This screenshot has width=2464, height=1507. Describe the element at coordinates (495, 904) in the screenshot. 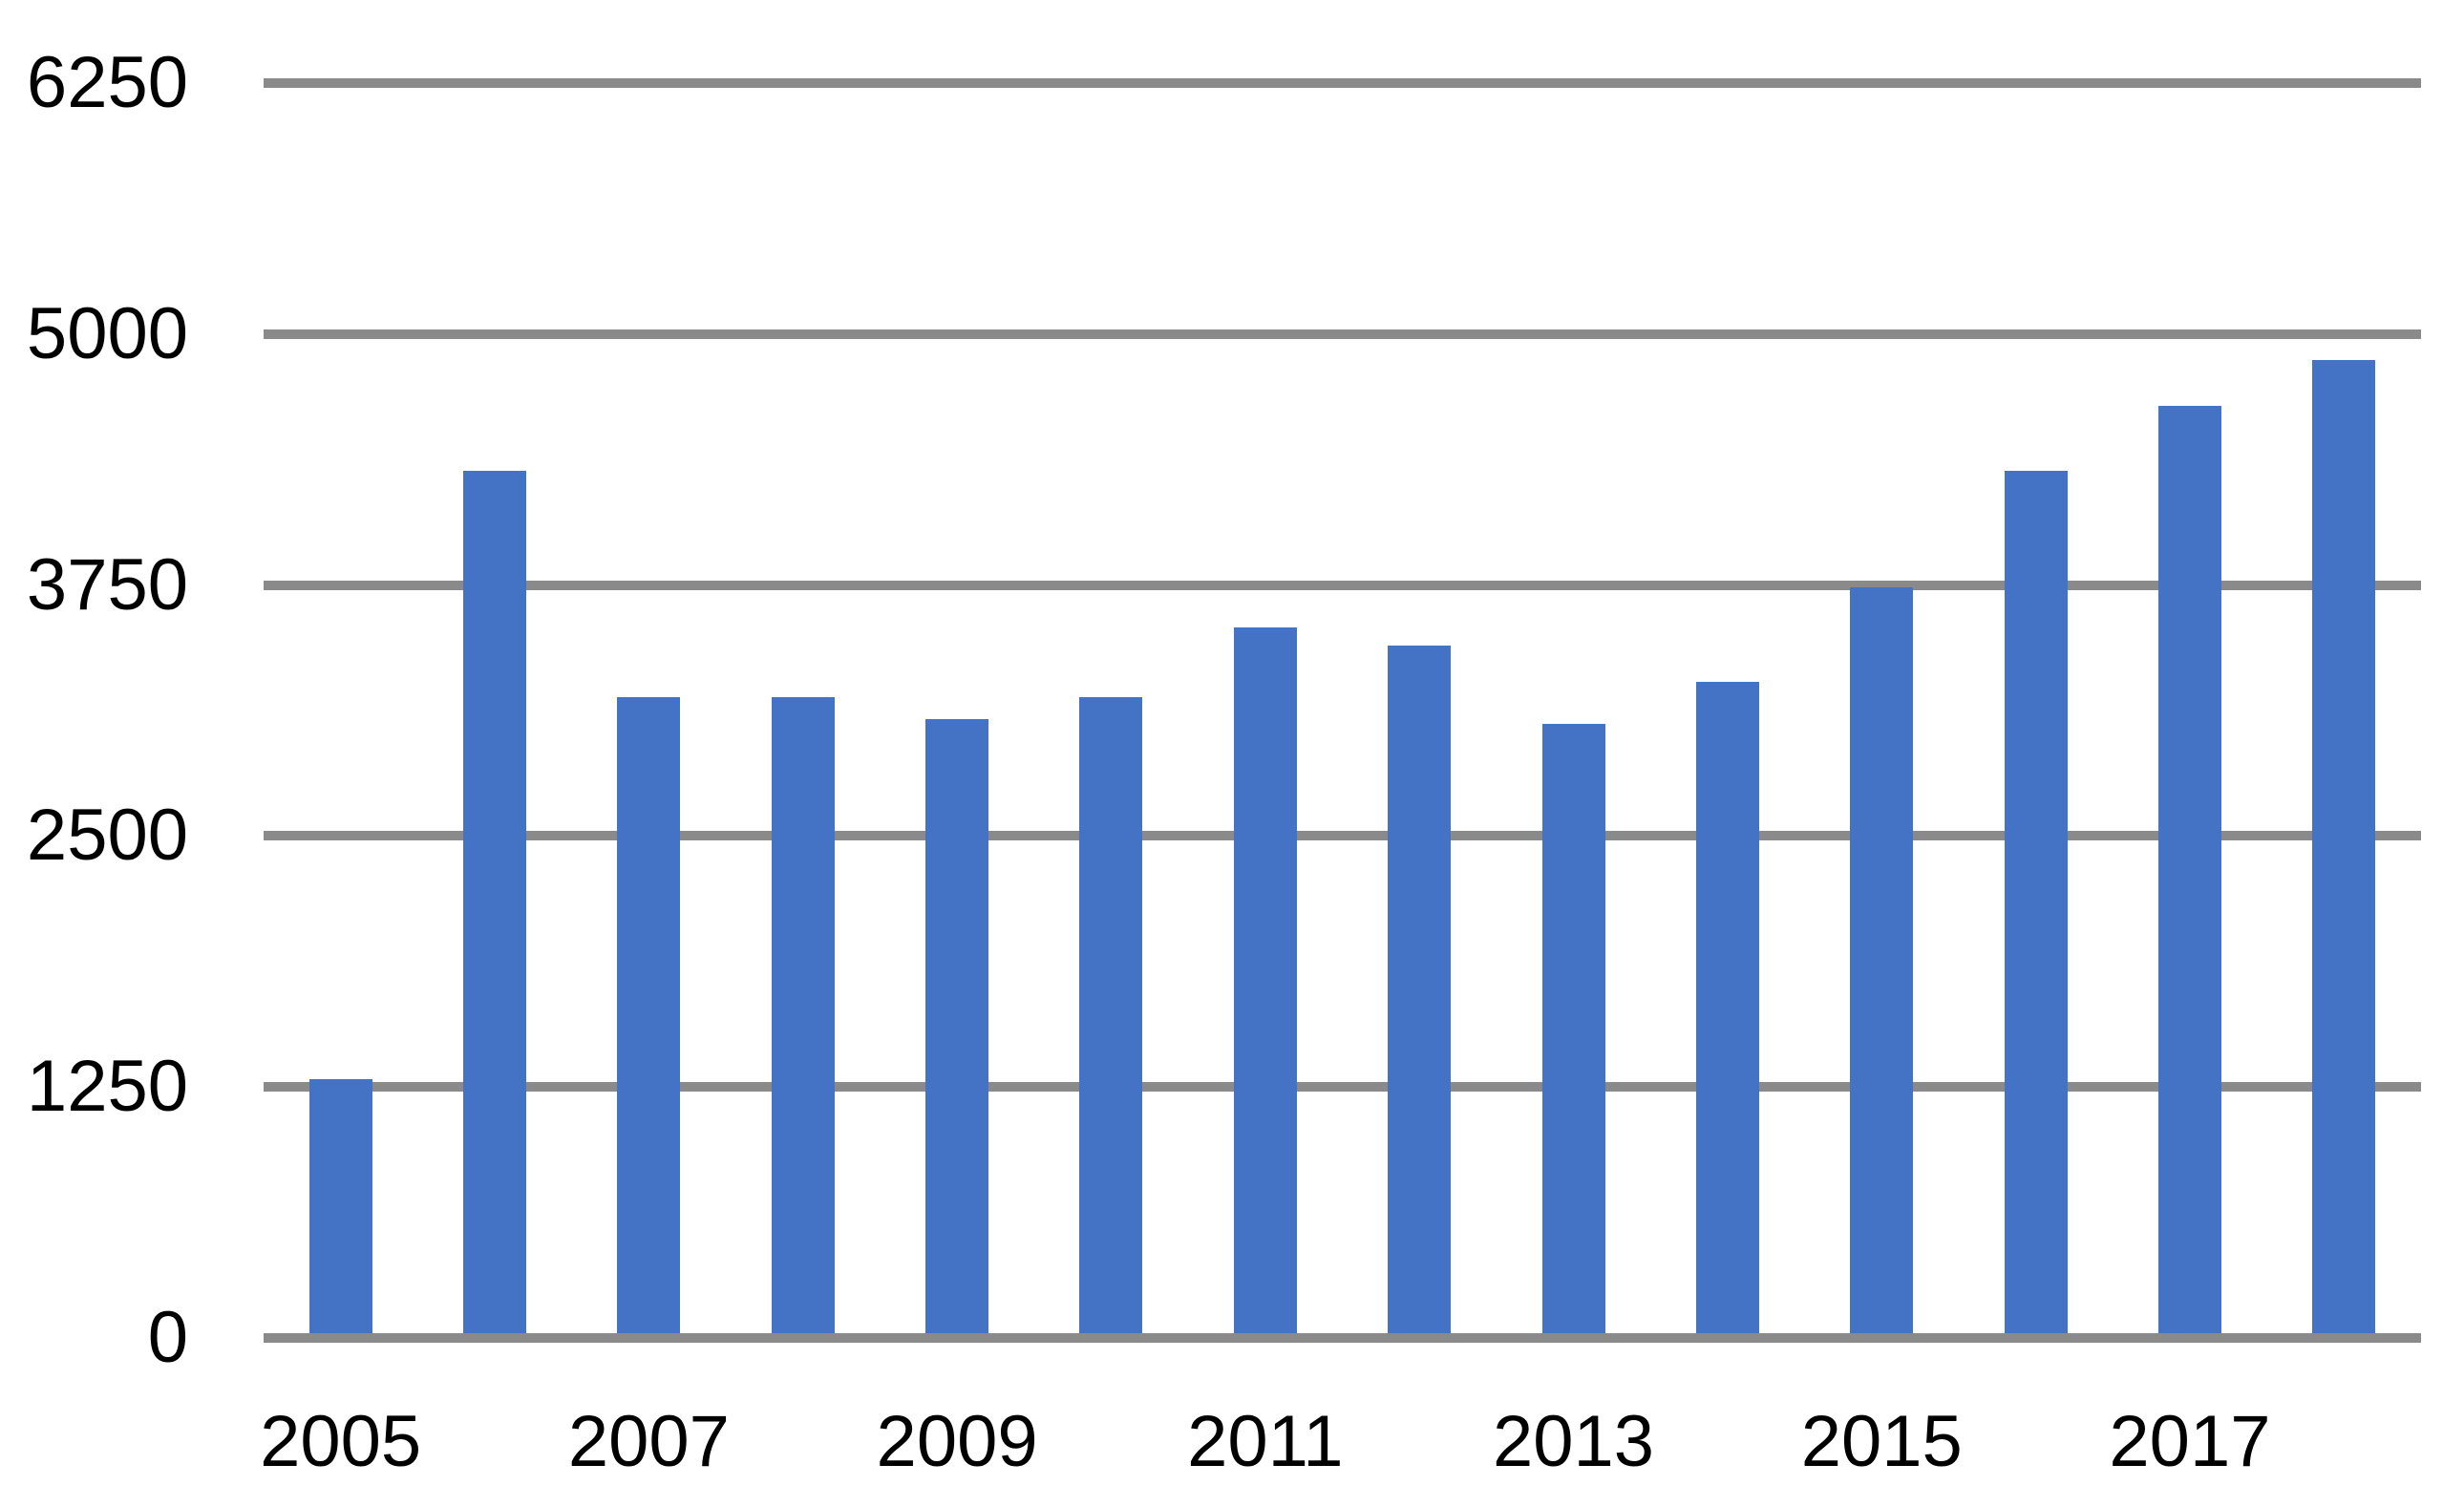

I see `bar-2006` at that location.